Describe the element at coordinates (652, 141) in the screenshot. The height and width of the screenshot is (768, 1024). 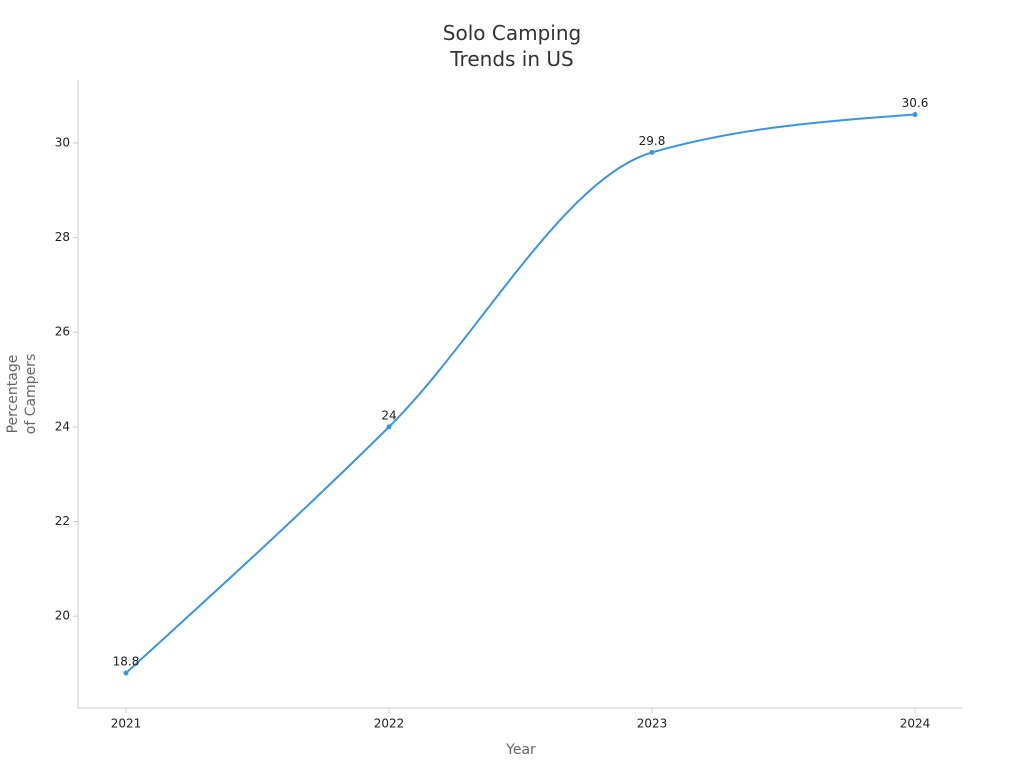
I see `value-label: 29.8` at that location.